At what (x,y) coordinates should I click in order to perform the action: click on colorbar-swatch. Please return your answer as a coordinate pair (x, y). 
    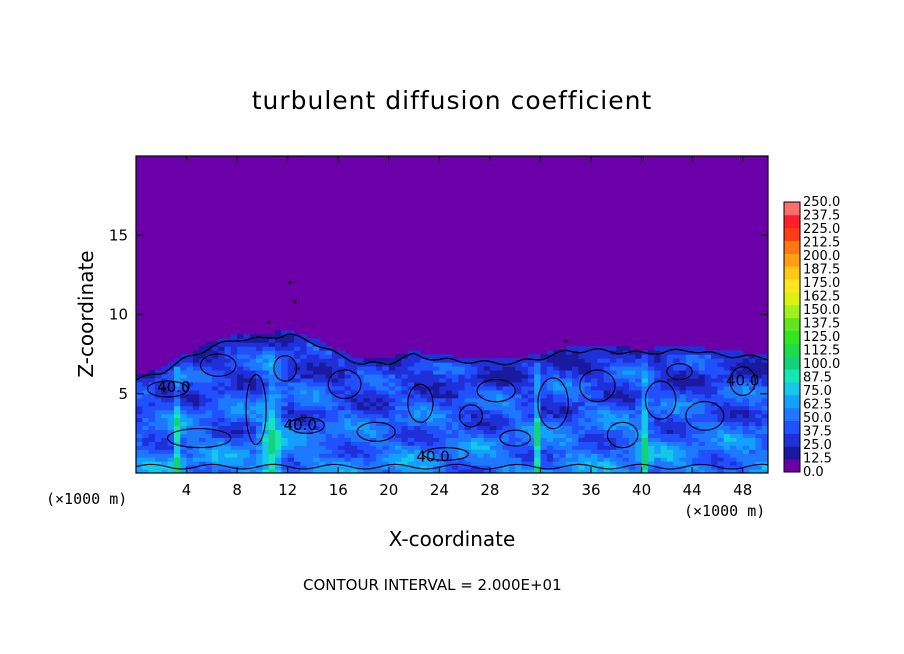
    Looking at the image, I should click on (792, 376).